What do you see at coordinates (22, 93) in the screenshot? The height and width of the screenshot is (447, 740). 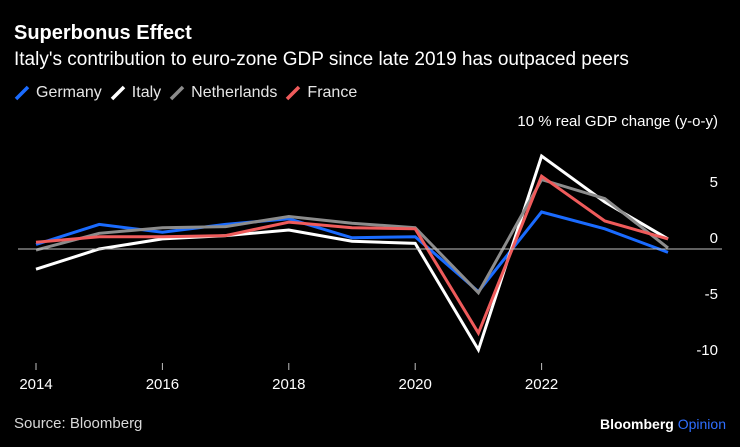 I see `legend-swatch-germany` at bounding box center [22, 93].